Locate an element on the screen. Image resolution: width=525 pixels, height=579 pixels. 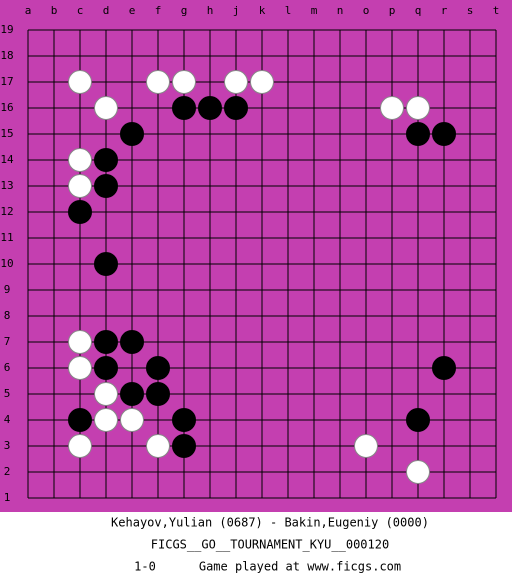
column-label: r is located at coordinates (444, 10).